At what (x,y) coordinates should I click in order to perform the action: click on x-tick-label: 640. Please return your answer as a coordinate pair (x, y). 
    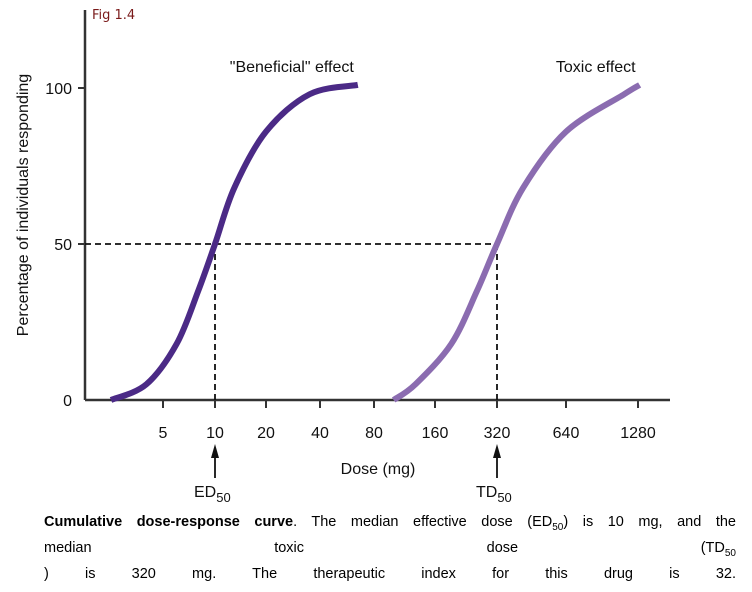
    Looking at the image, I should click on (566, 433).